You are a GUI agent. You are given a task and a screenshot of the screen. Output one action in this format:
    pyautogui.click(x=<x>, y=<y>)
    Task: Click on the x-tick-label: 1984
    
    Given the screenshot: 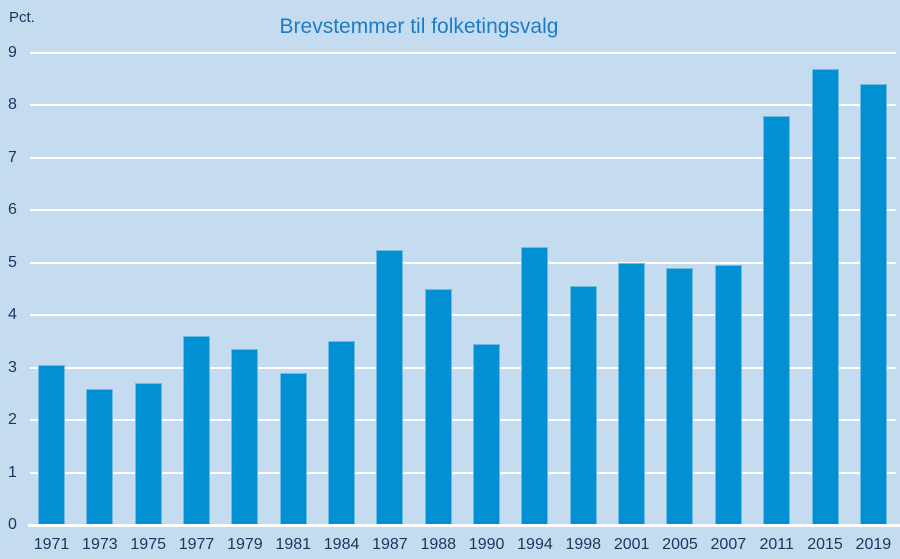 What is the action you would take?
    pyautogui.click(x=341, y=544)
    